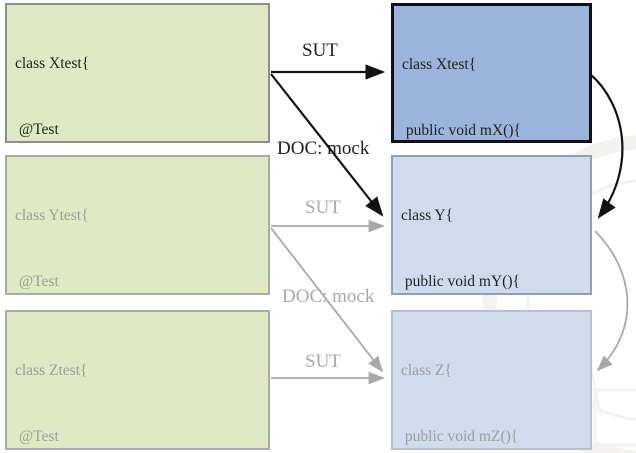  What do you see at coordinates (461, 130) in the screenshot?
I see `code-line: public void mX(){` at bounding box center [461, 130].